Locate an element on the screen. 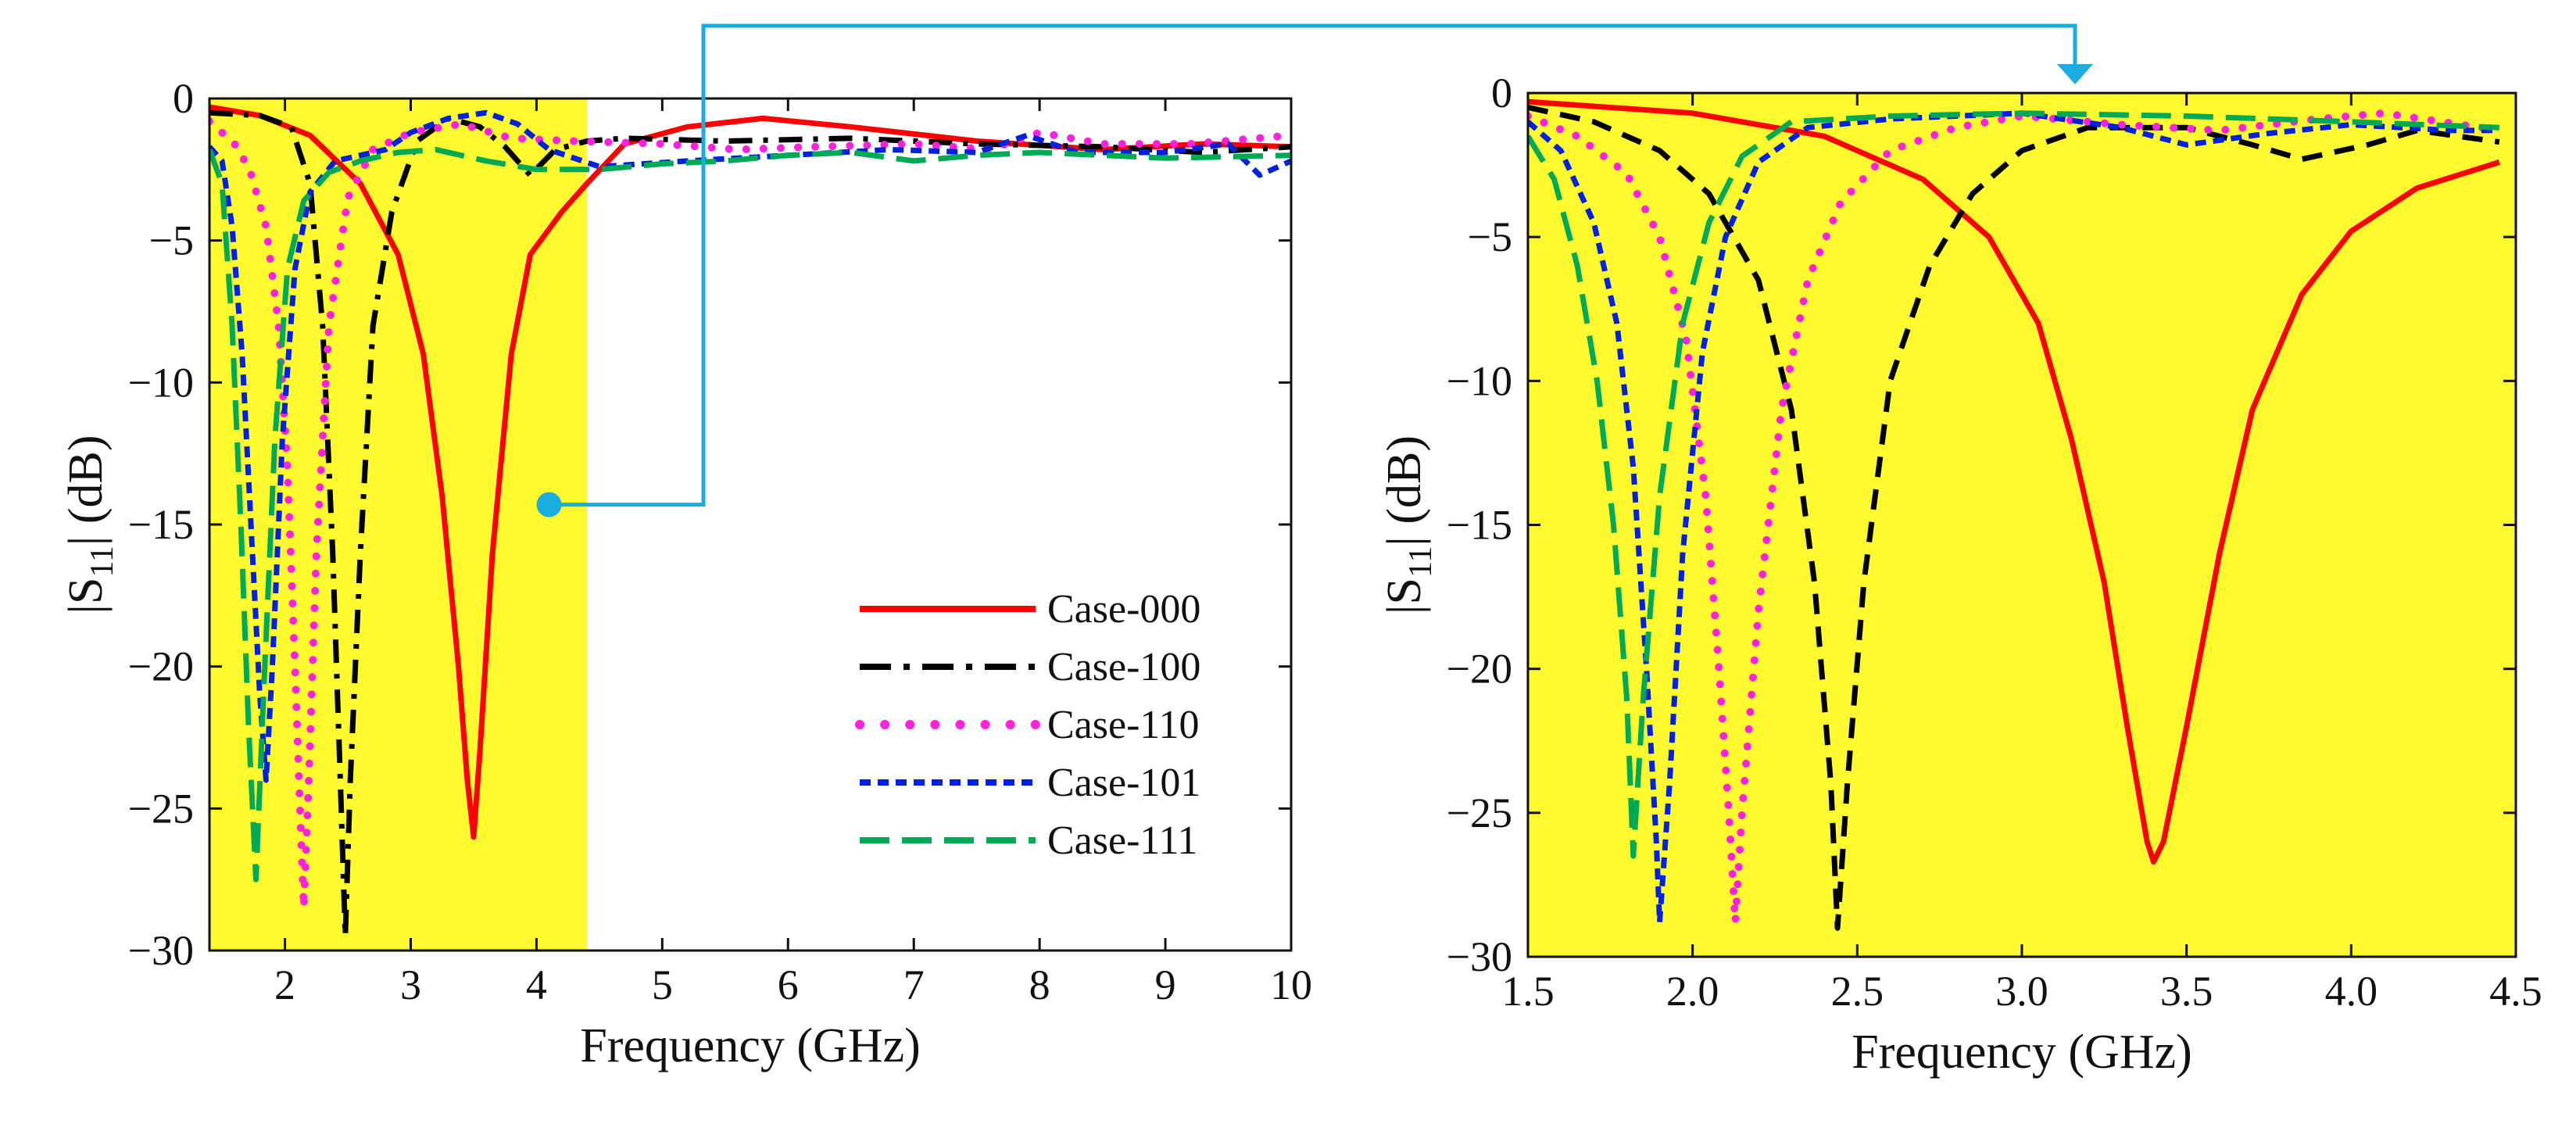 This screenshot has height=1135, width=2576. legend-label-case-100: Case-100 is located at coordinates (1123, 667).